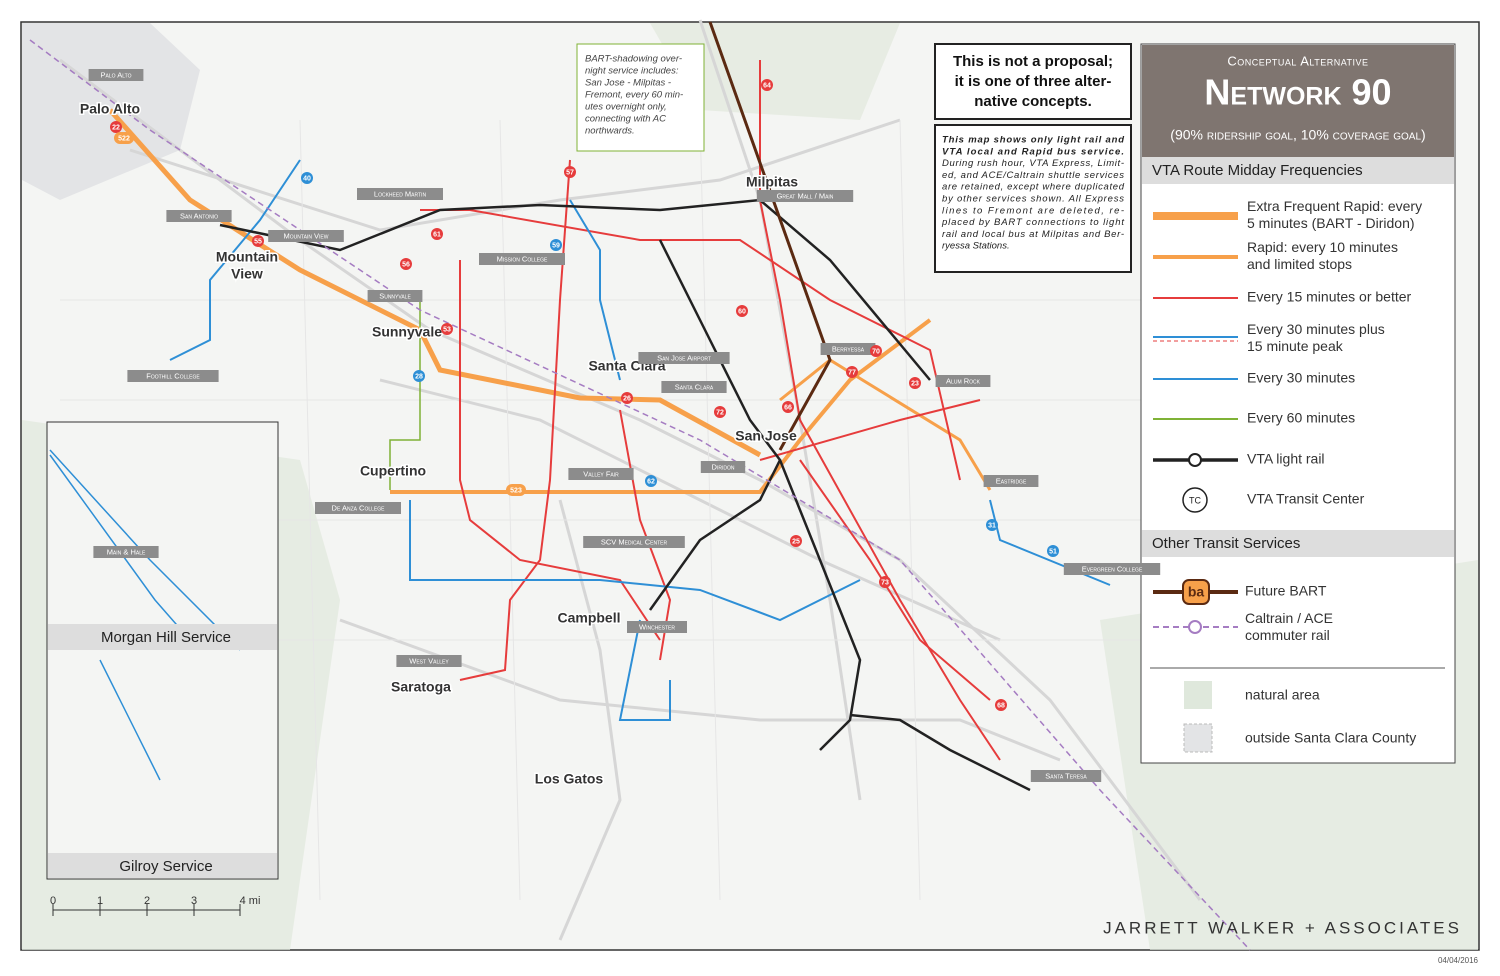  I want to click on station-label: Santa Teresa, so click(1066, 775).